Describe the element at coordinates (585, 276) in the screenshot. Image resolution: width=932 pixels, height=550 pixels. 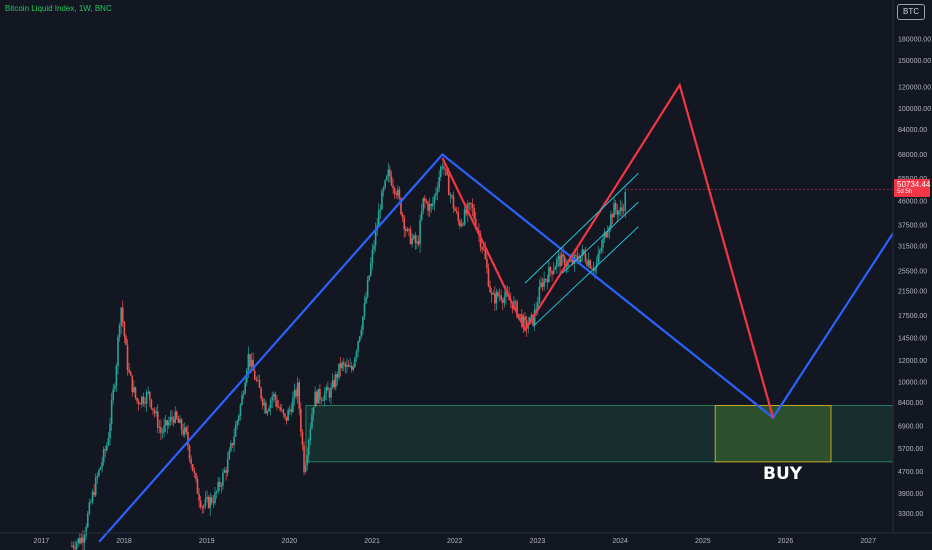
I see `channel-line` at that location.